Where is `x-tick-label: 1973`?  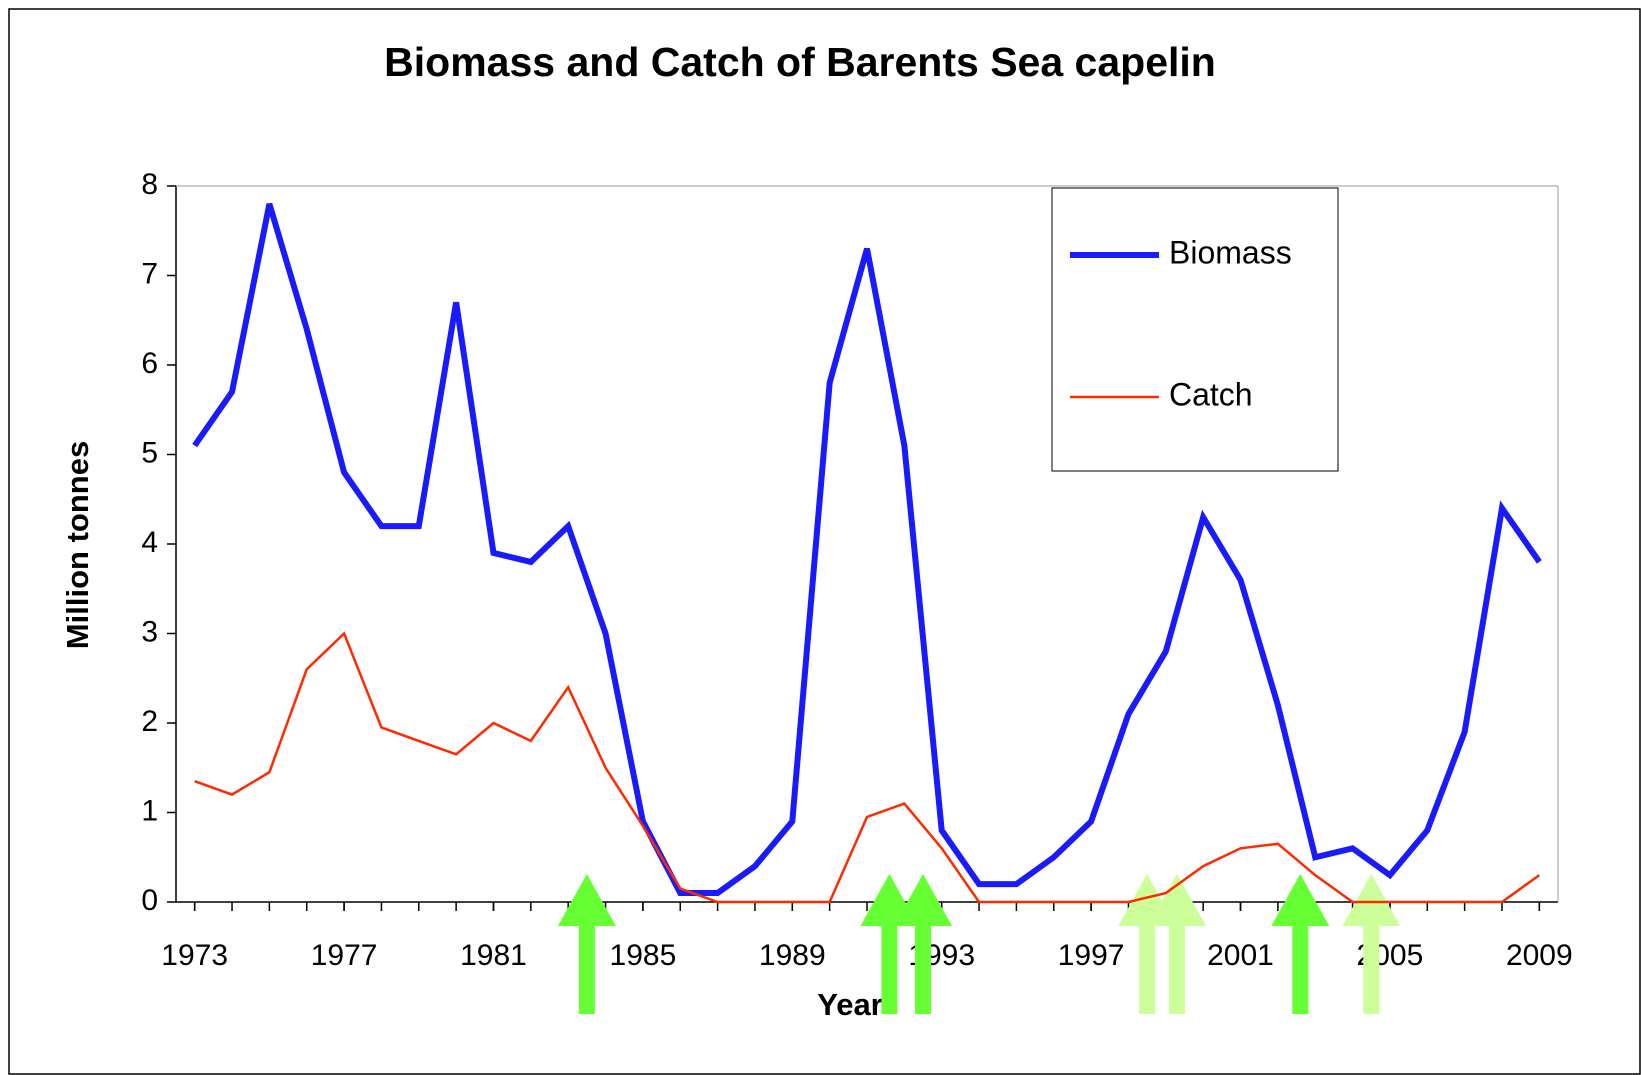
x-tick-label: 1973 is located at coordinates (194, 955).